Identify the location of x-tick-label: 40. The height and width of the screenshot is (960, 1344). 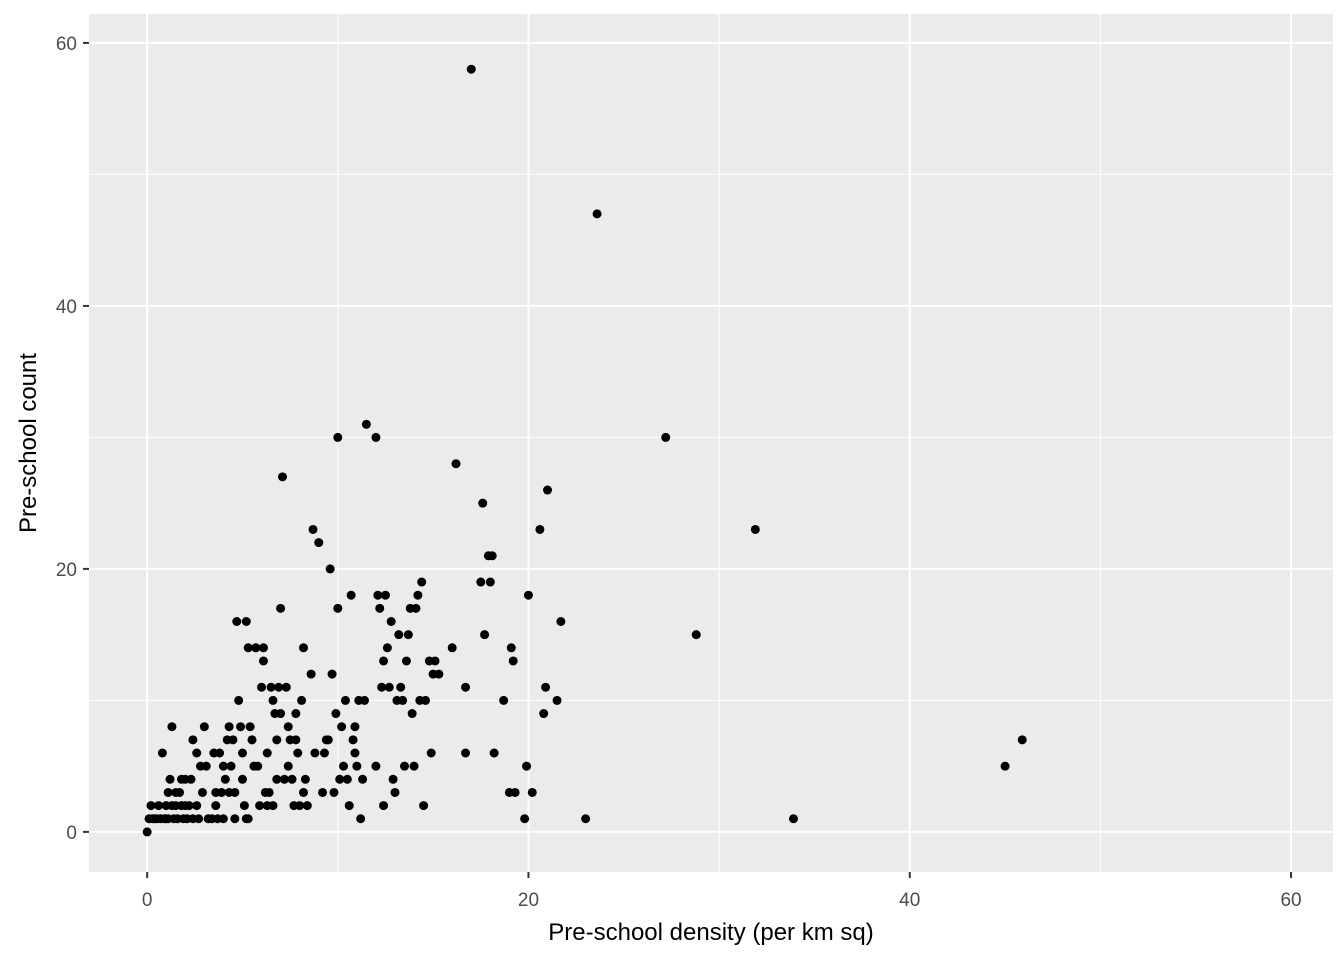
(909, 900).